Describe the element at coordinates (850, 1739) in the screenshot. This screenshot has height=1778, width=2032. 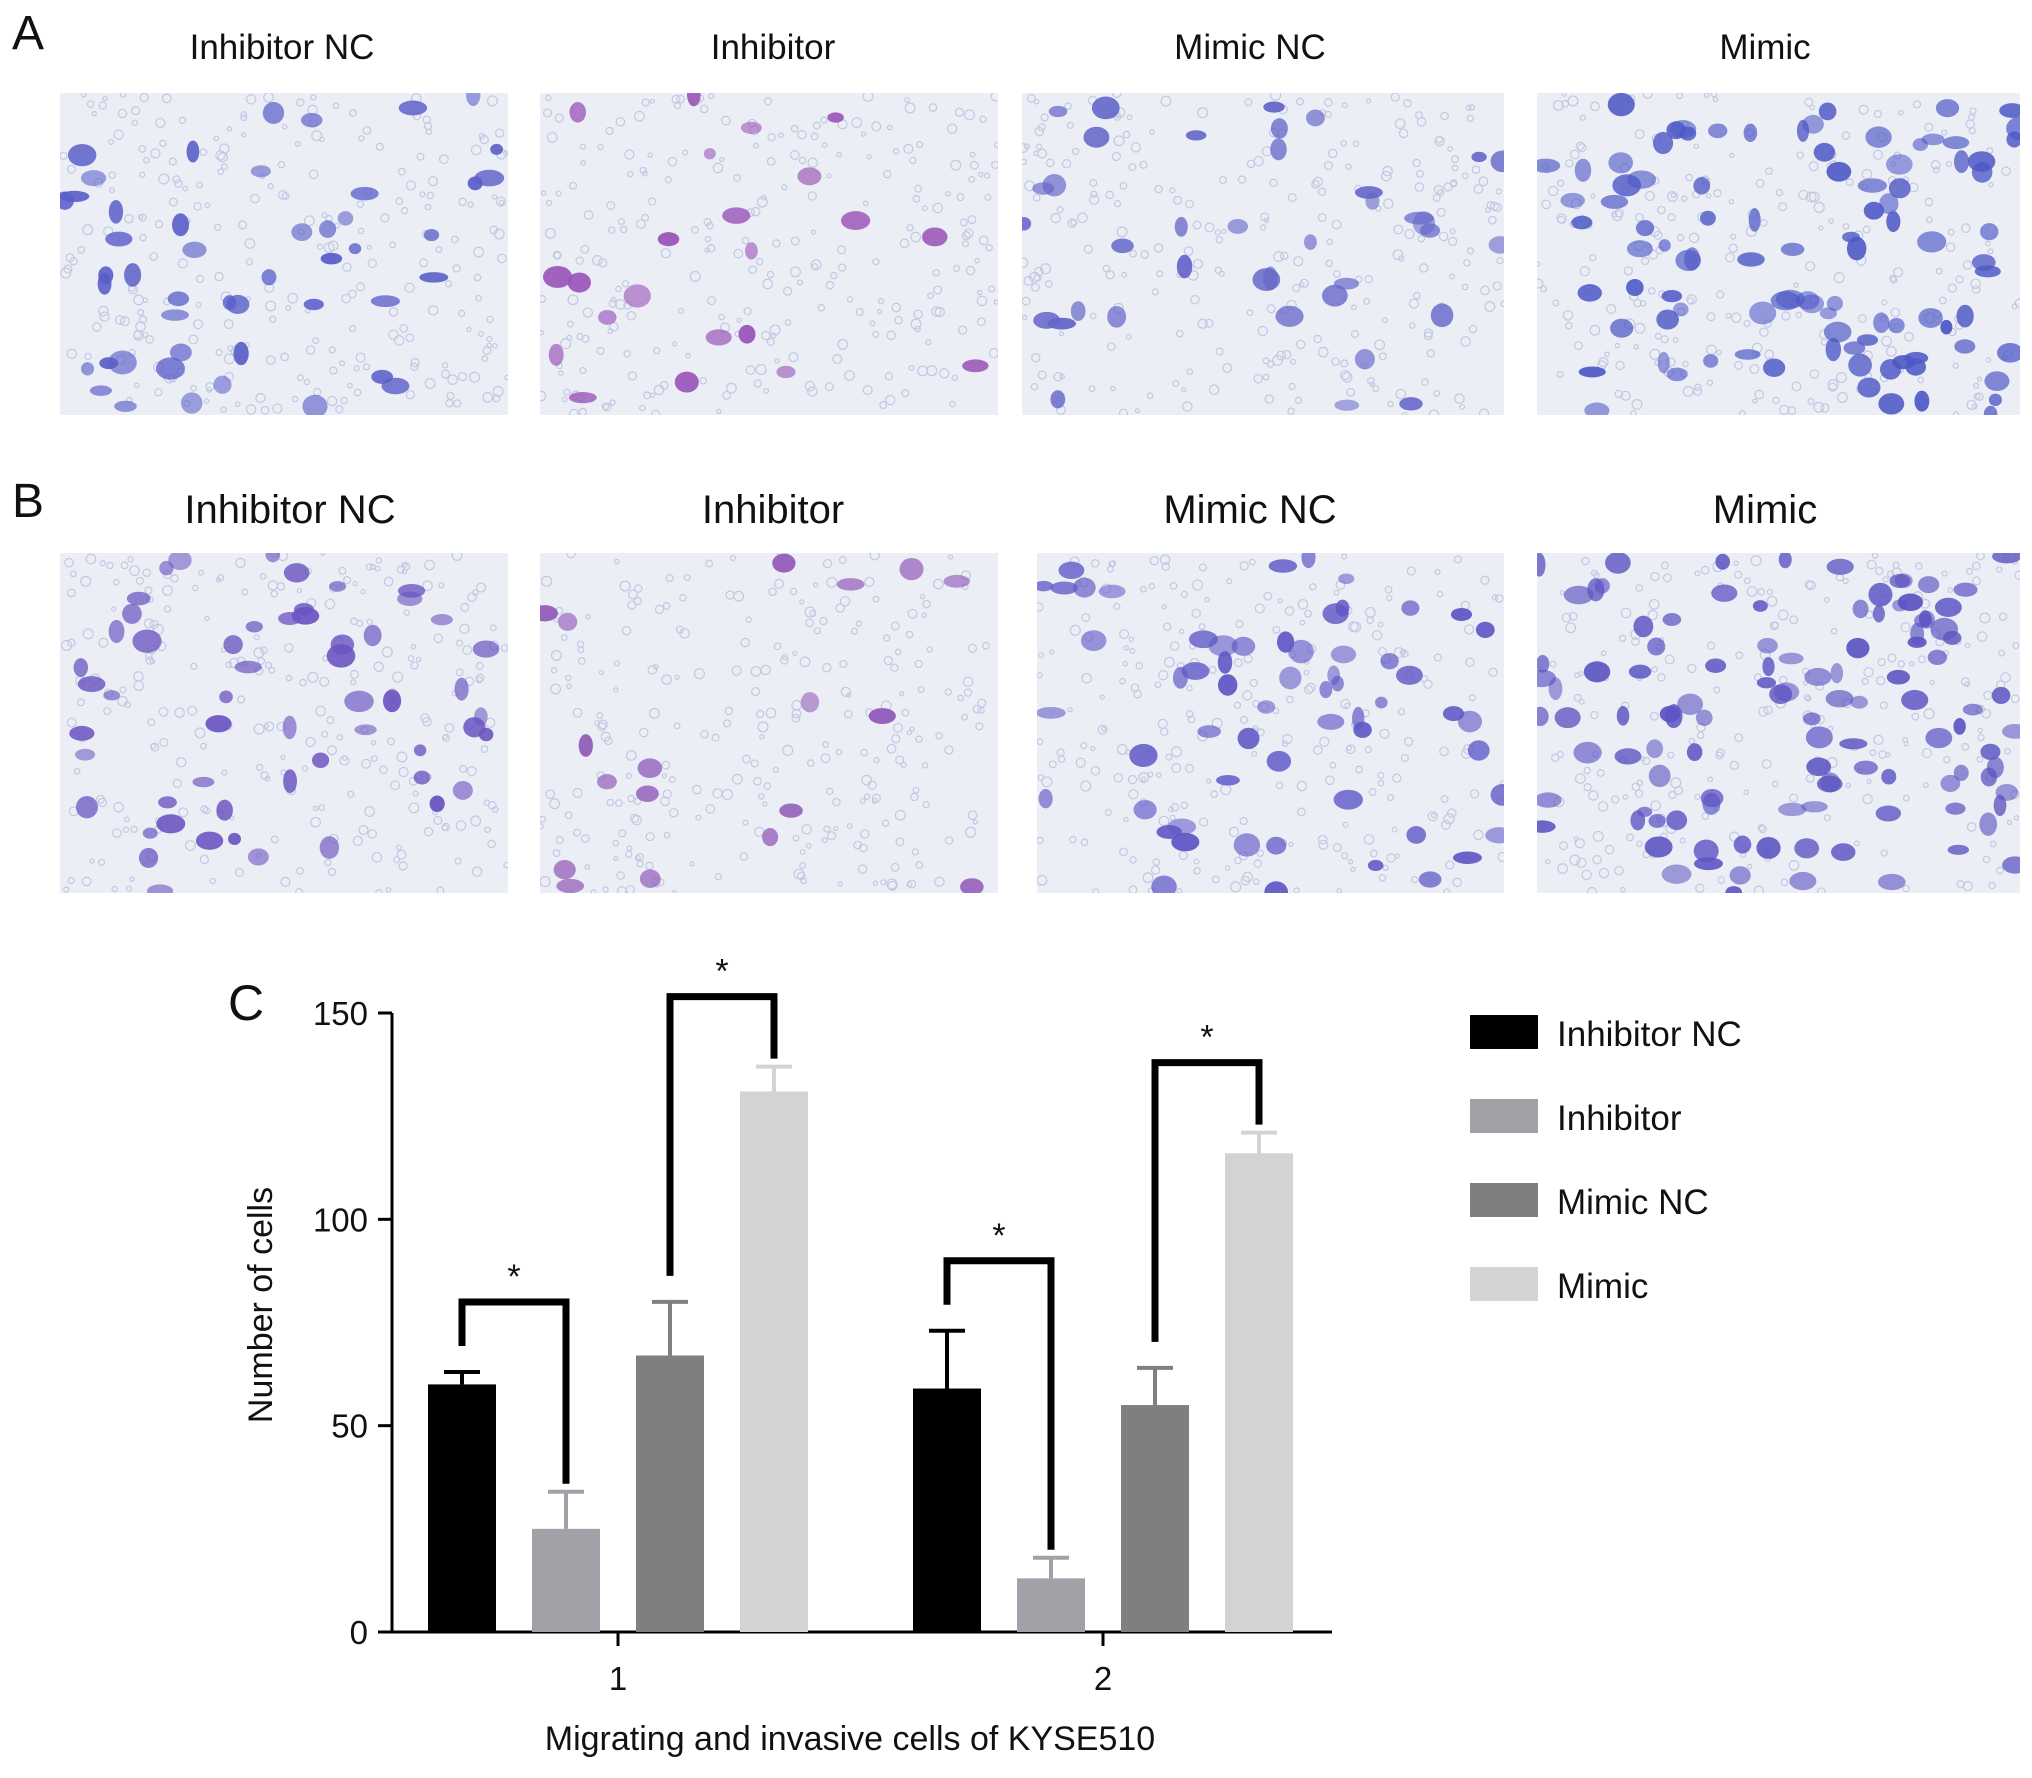
I see `x-axis-label: Migrating and invasive cells of KYSE510` at that location.